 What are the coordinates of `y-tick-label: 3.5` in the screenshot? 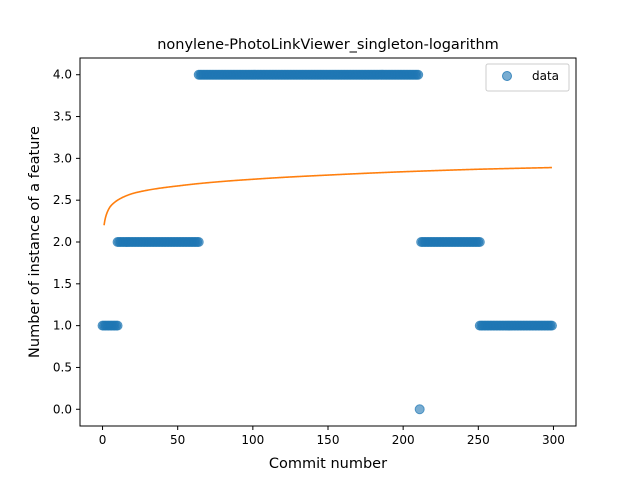 It's located at (62, 117).